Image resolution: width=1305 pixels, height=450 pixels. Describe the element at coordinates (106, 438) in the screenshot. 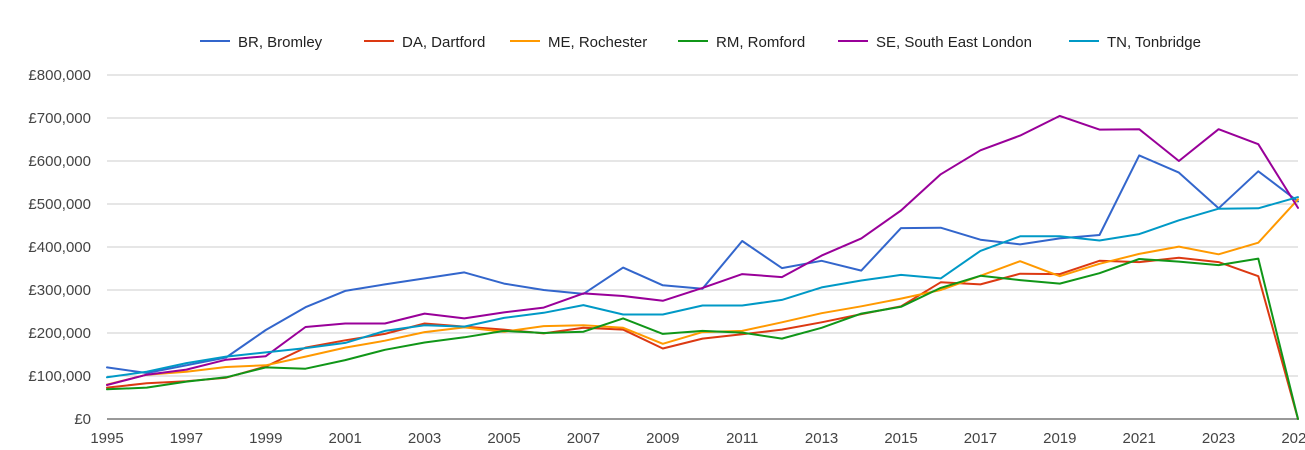

I see `x-tick-label: 1995` at that location.